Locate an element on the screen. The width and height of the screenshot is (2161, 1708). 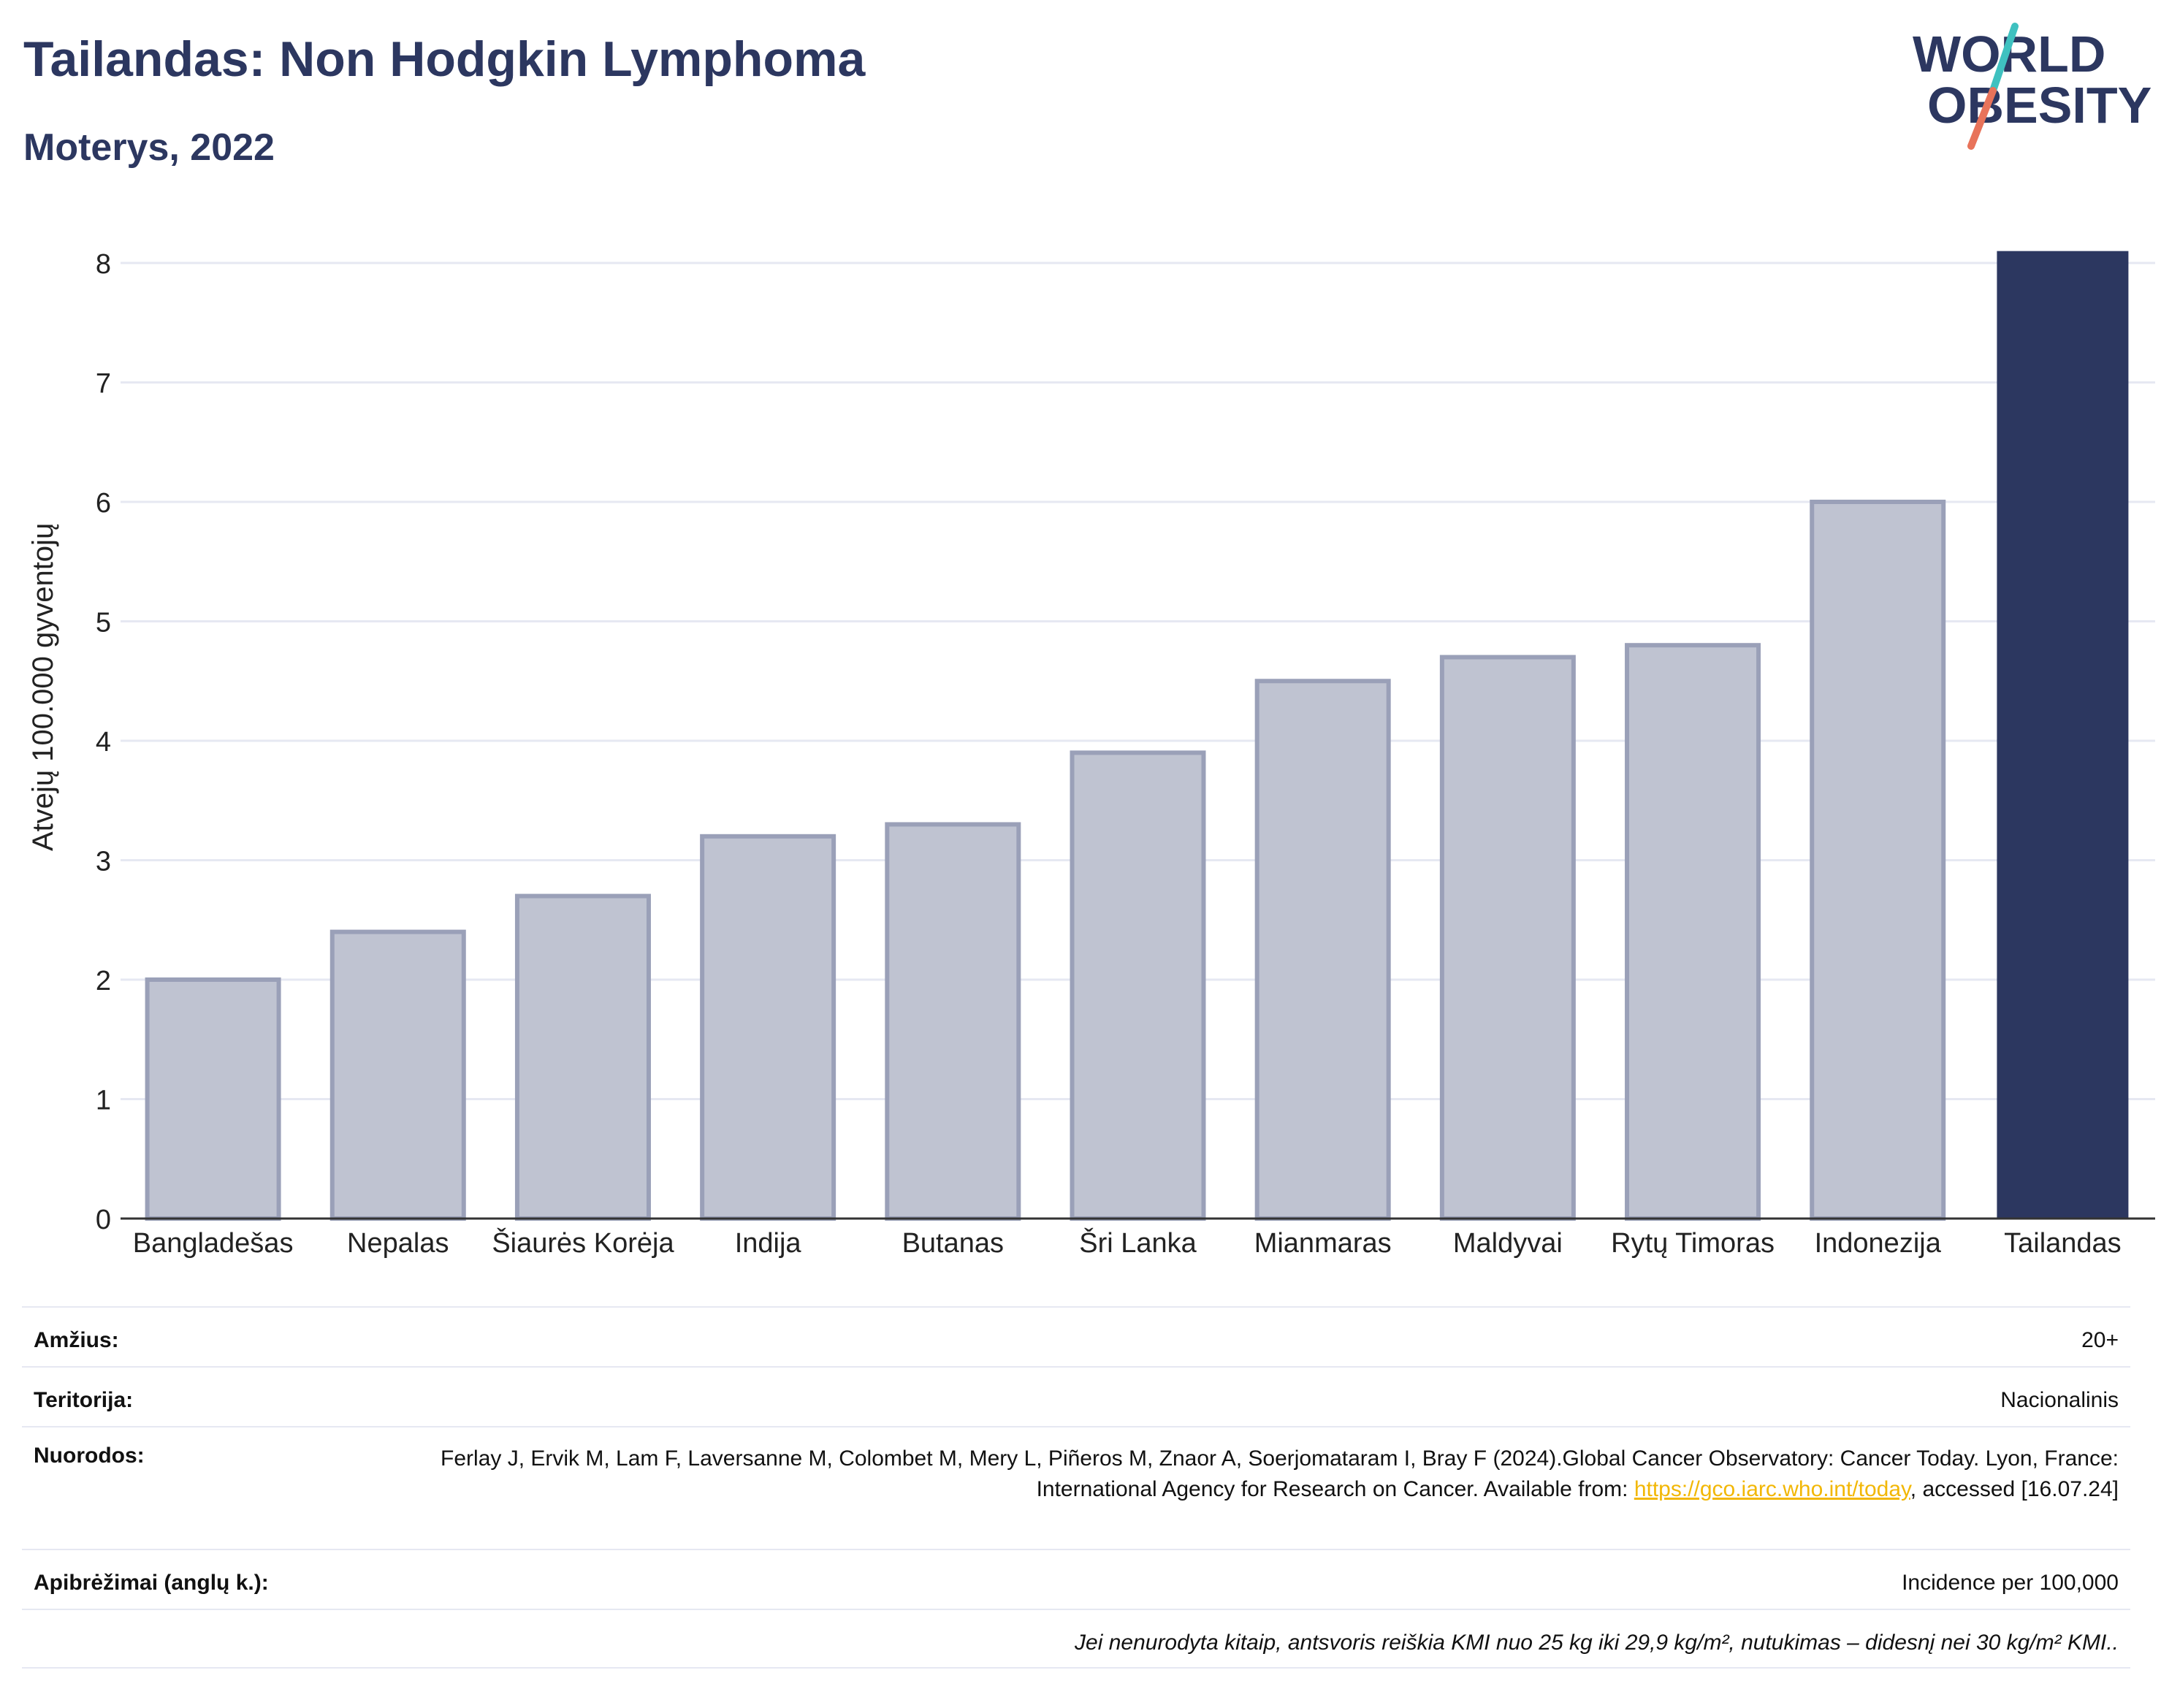
references-label: Nuorodos: is located at coordinates (89, 1456).